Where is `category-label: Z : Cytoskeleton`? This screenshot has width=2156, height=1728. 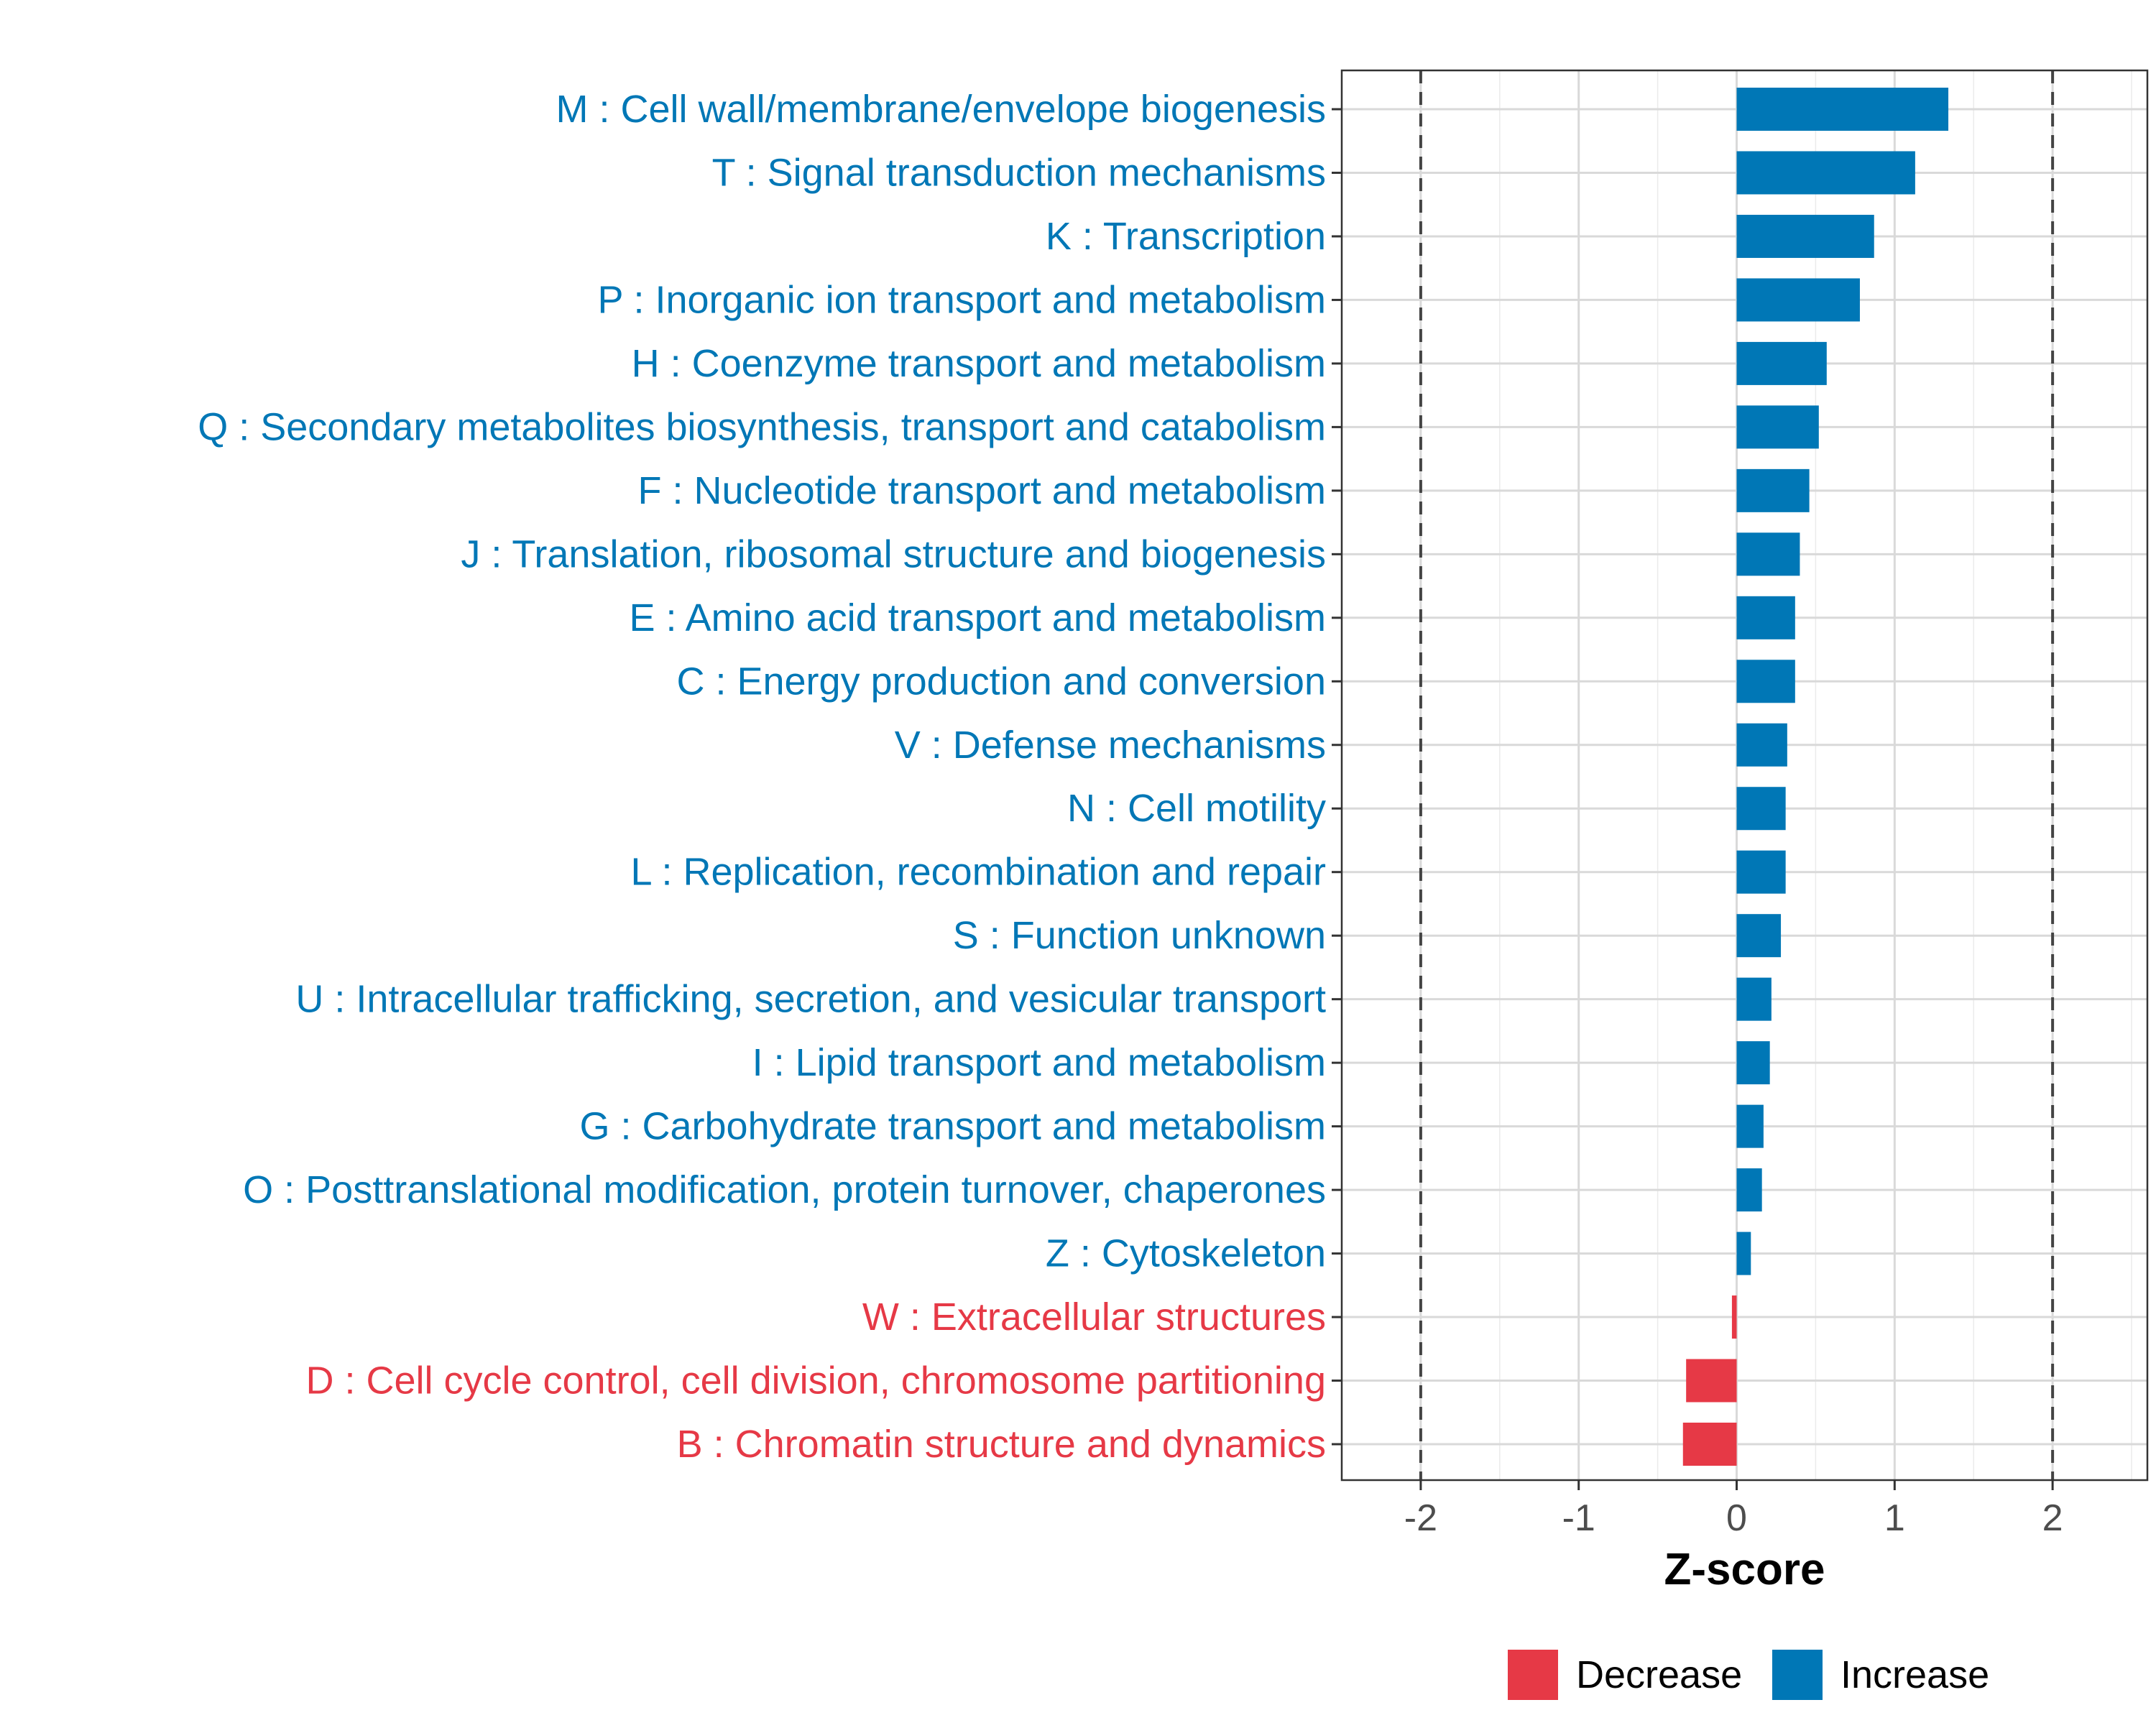 category-label: Z : Cytoskeleton is located at coordinates (1186, 1253).